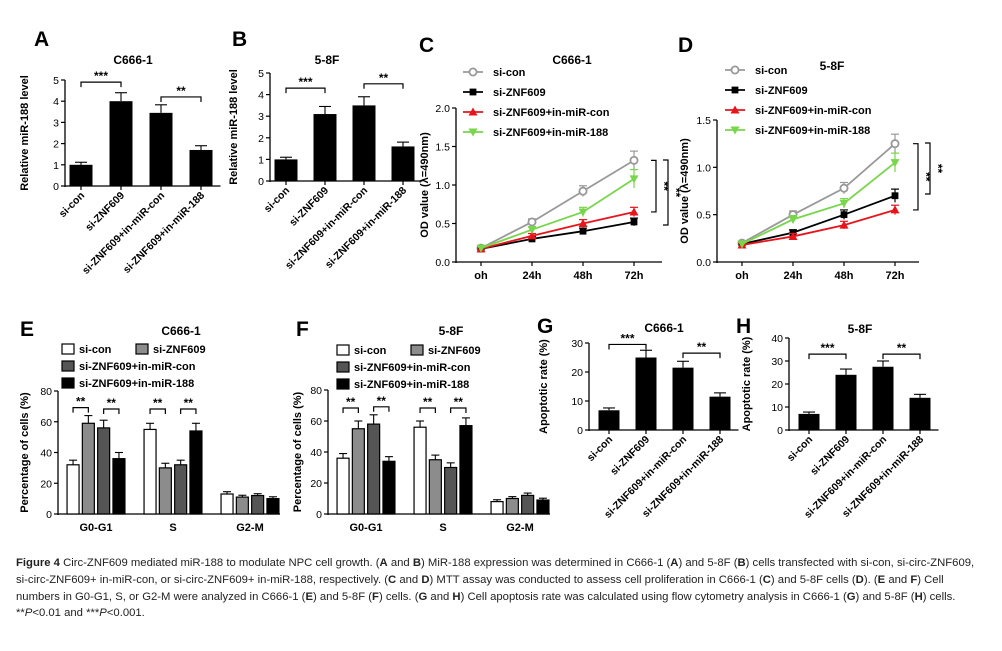 The image size is (1002, 651). I want to click on caption-text: (, so click(376, 563).